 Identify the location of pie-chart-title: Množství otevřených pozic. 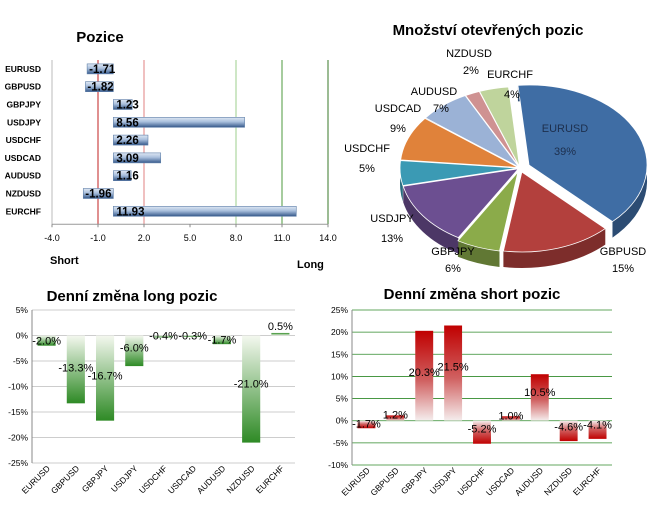
(488, 30).